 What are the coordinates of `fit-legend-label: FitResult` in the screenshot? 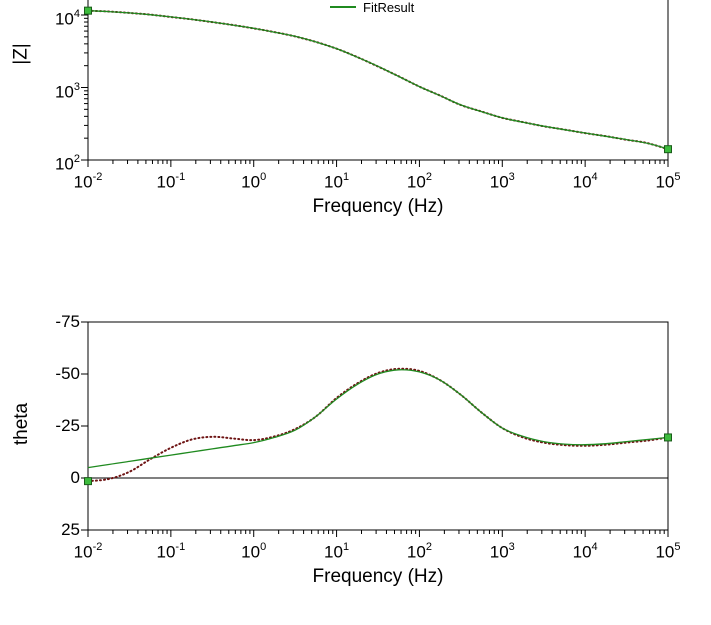 It's located at (389, 7).